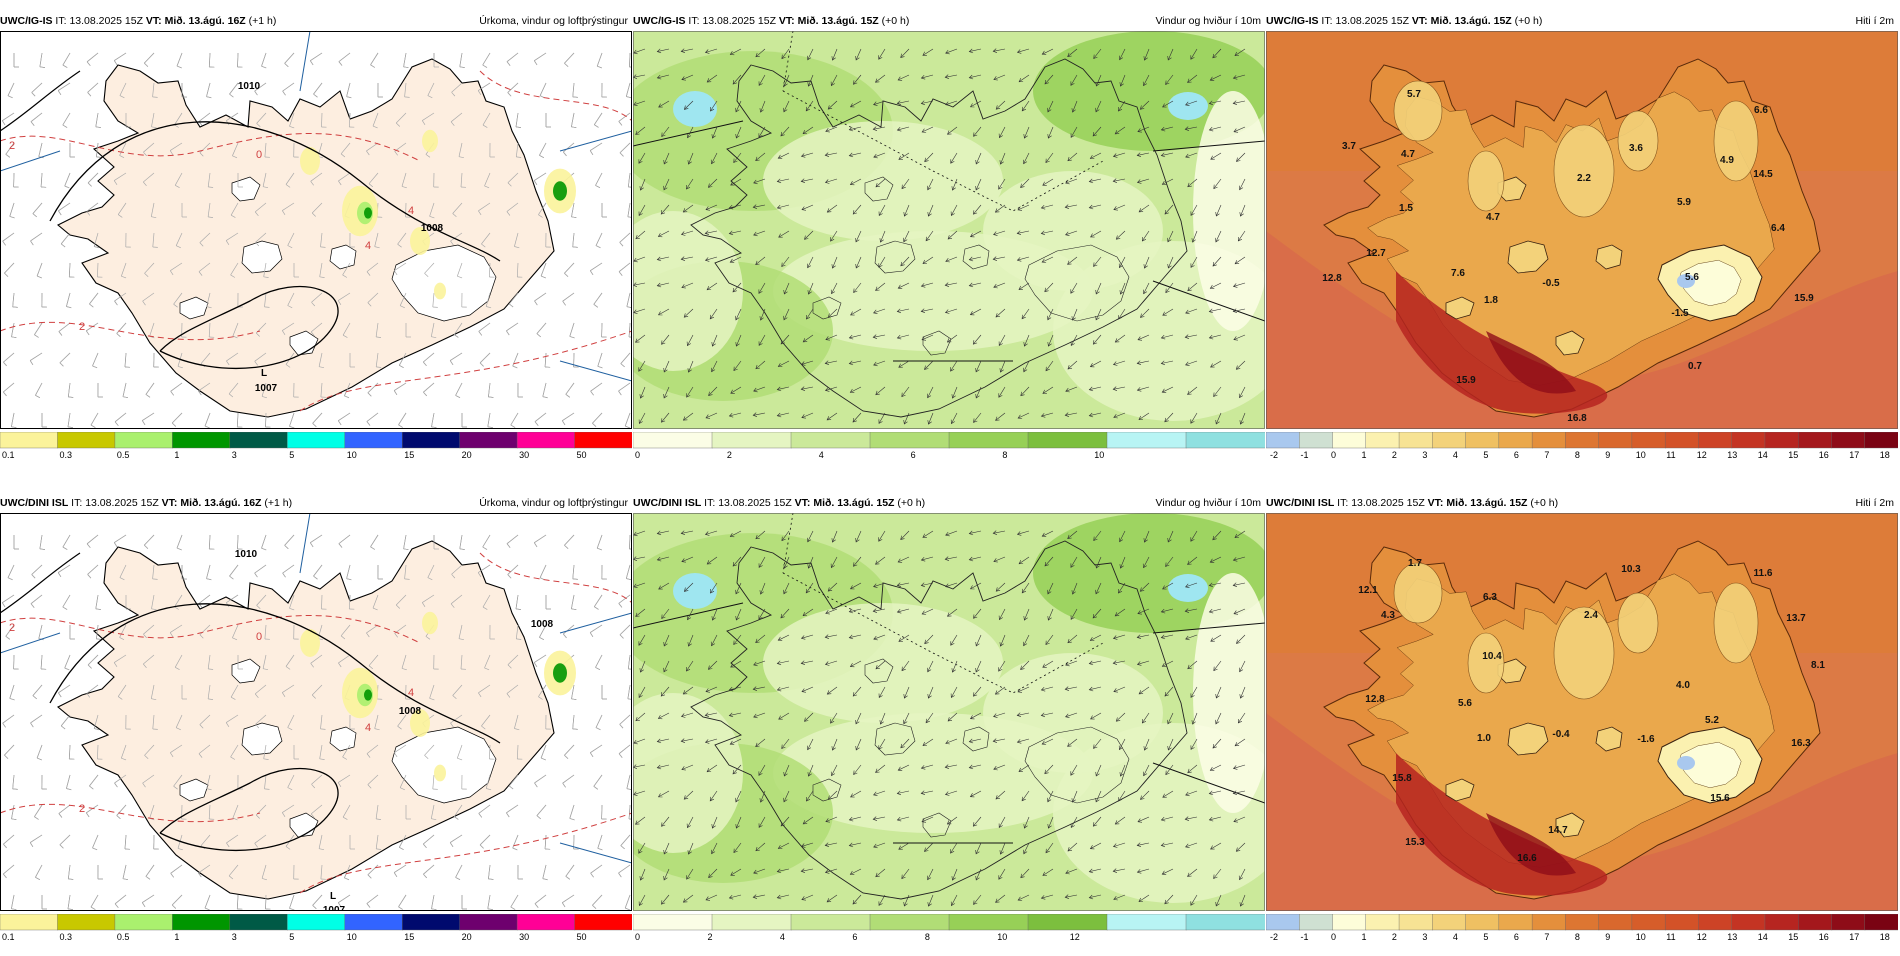 The height and width of the screenshot is (956, 1900). What do you see at coordinates (409, 455) in the screenshot?
I see `legend-tick: 15` at bounding box center [409, 455].